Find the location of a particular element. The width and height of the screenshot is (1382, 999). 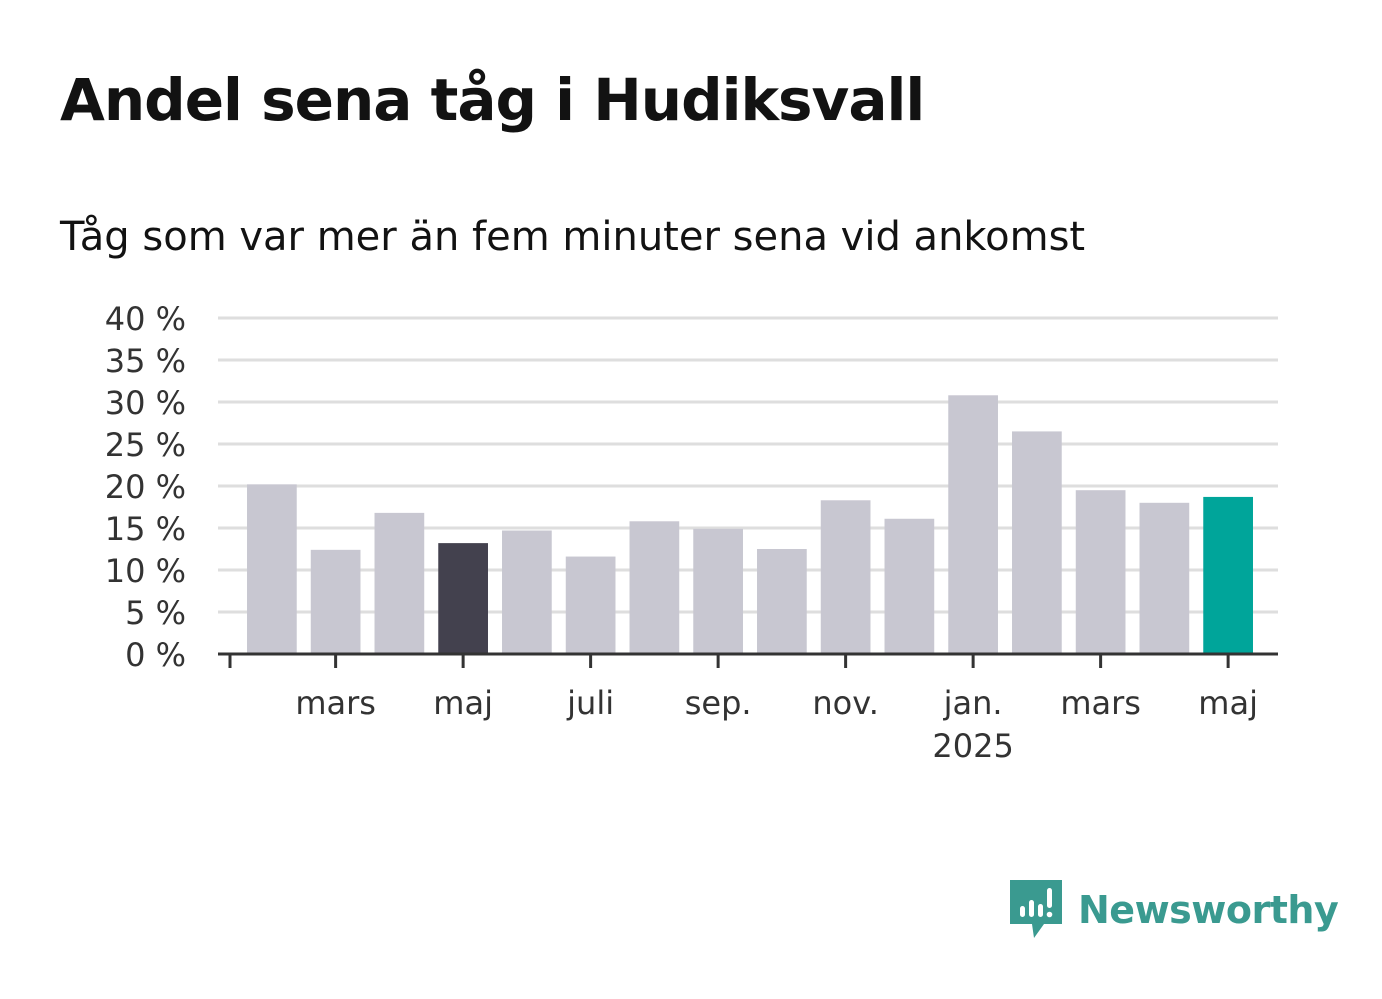

x-tick-label: jan. is located at coordinates (973, 703).